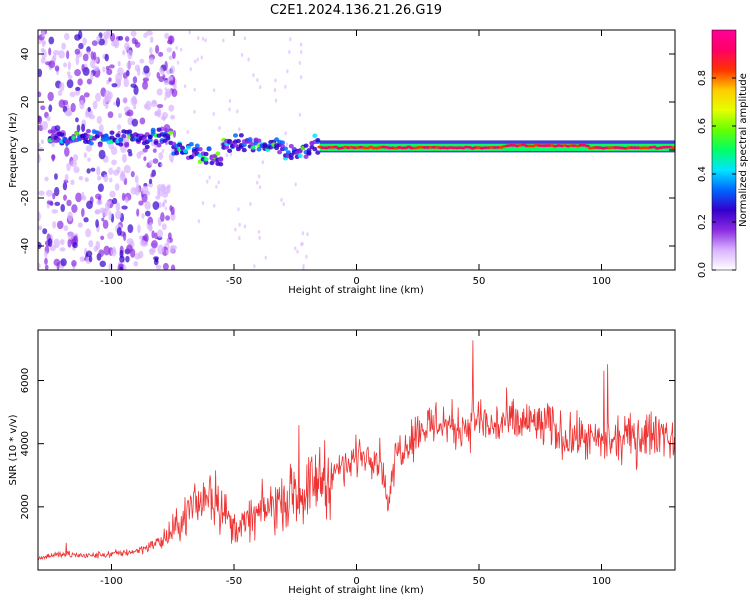  What do you see at coordinates (111, 281) in the screenshot?
I see `spectrogram-x-tick-label: -100` at bounding box center [111, 281].